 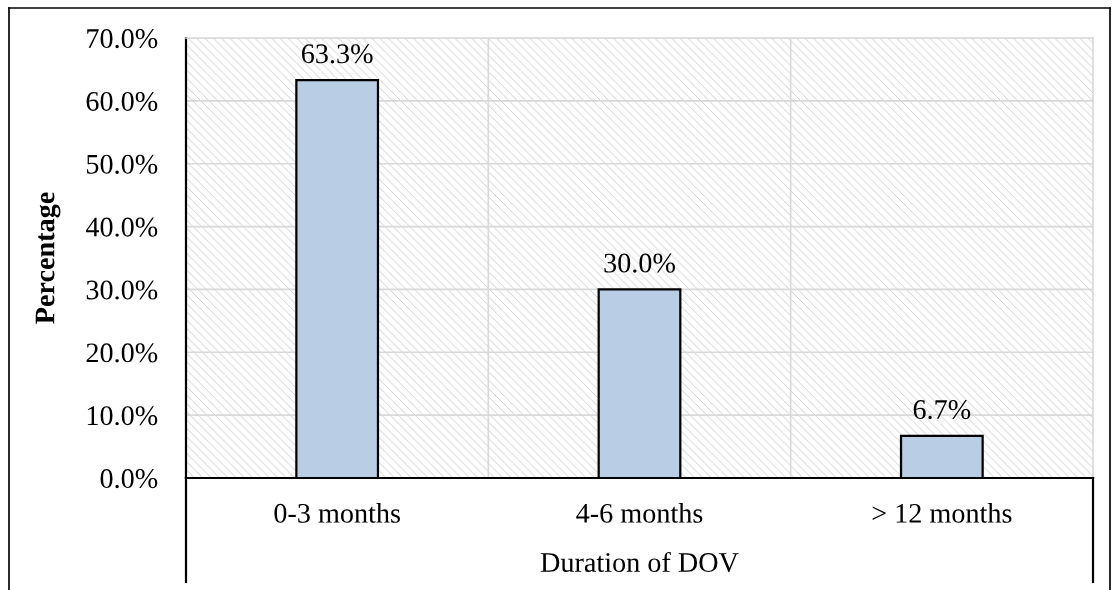 I want to click on y-tick-label: 70.0%, so click(x=122, y=39).